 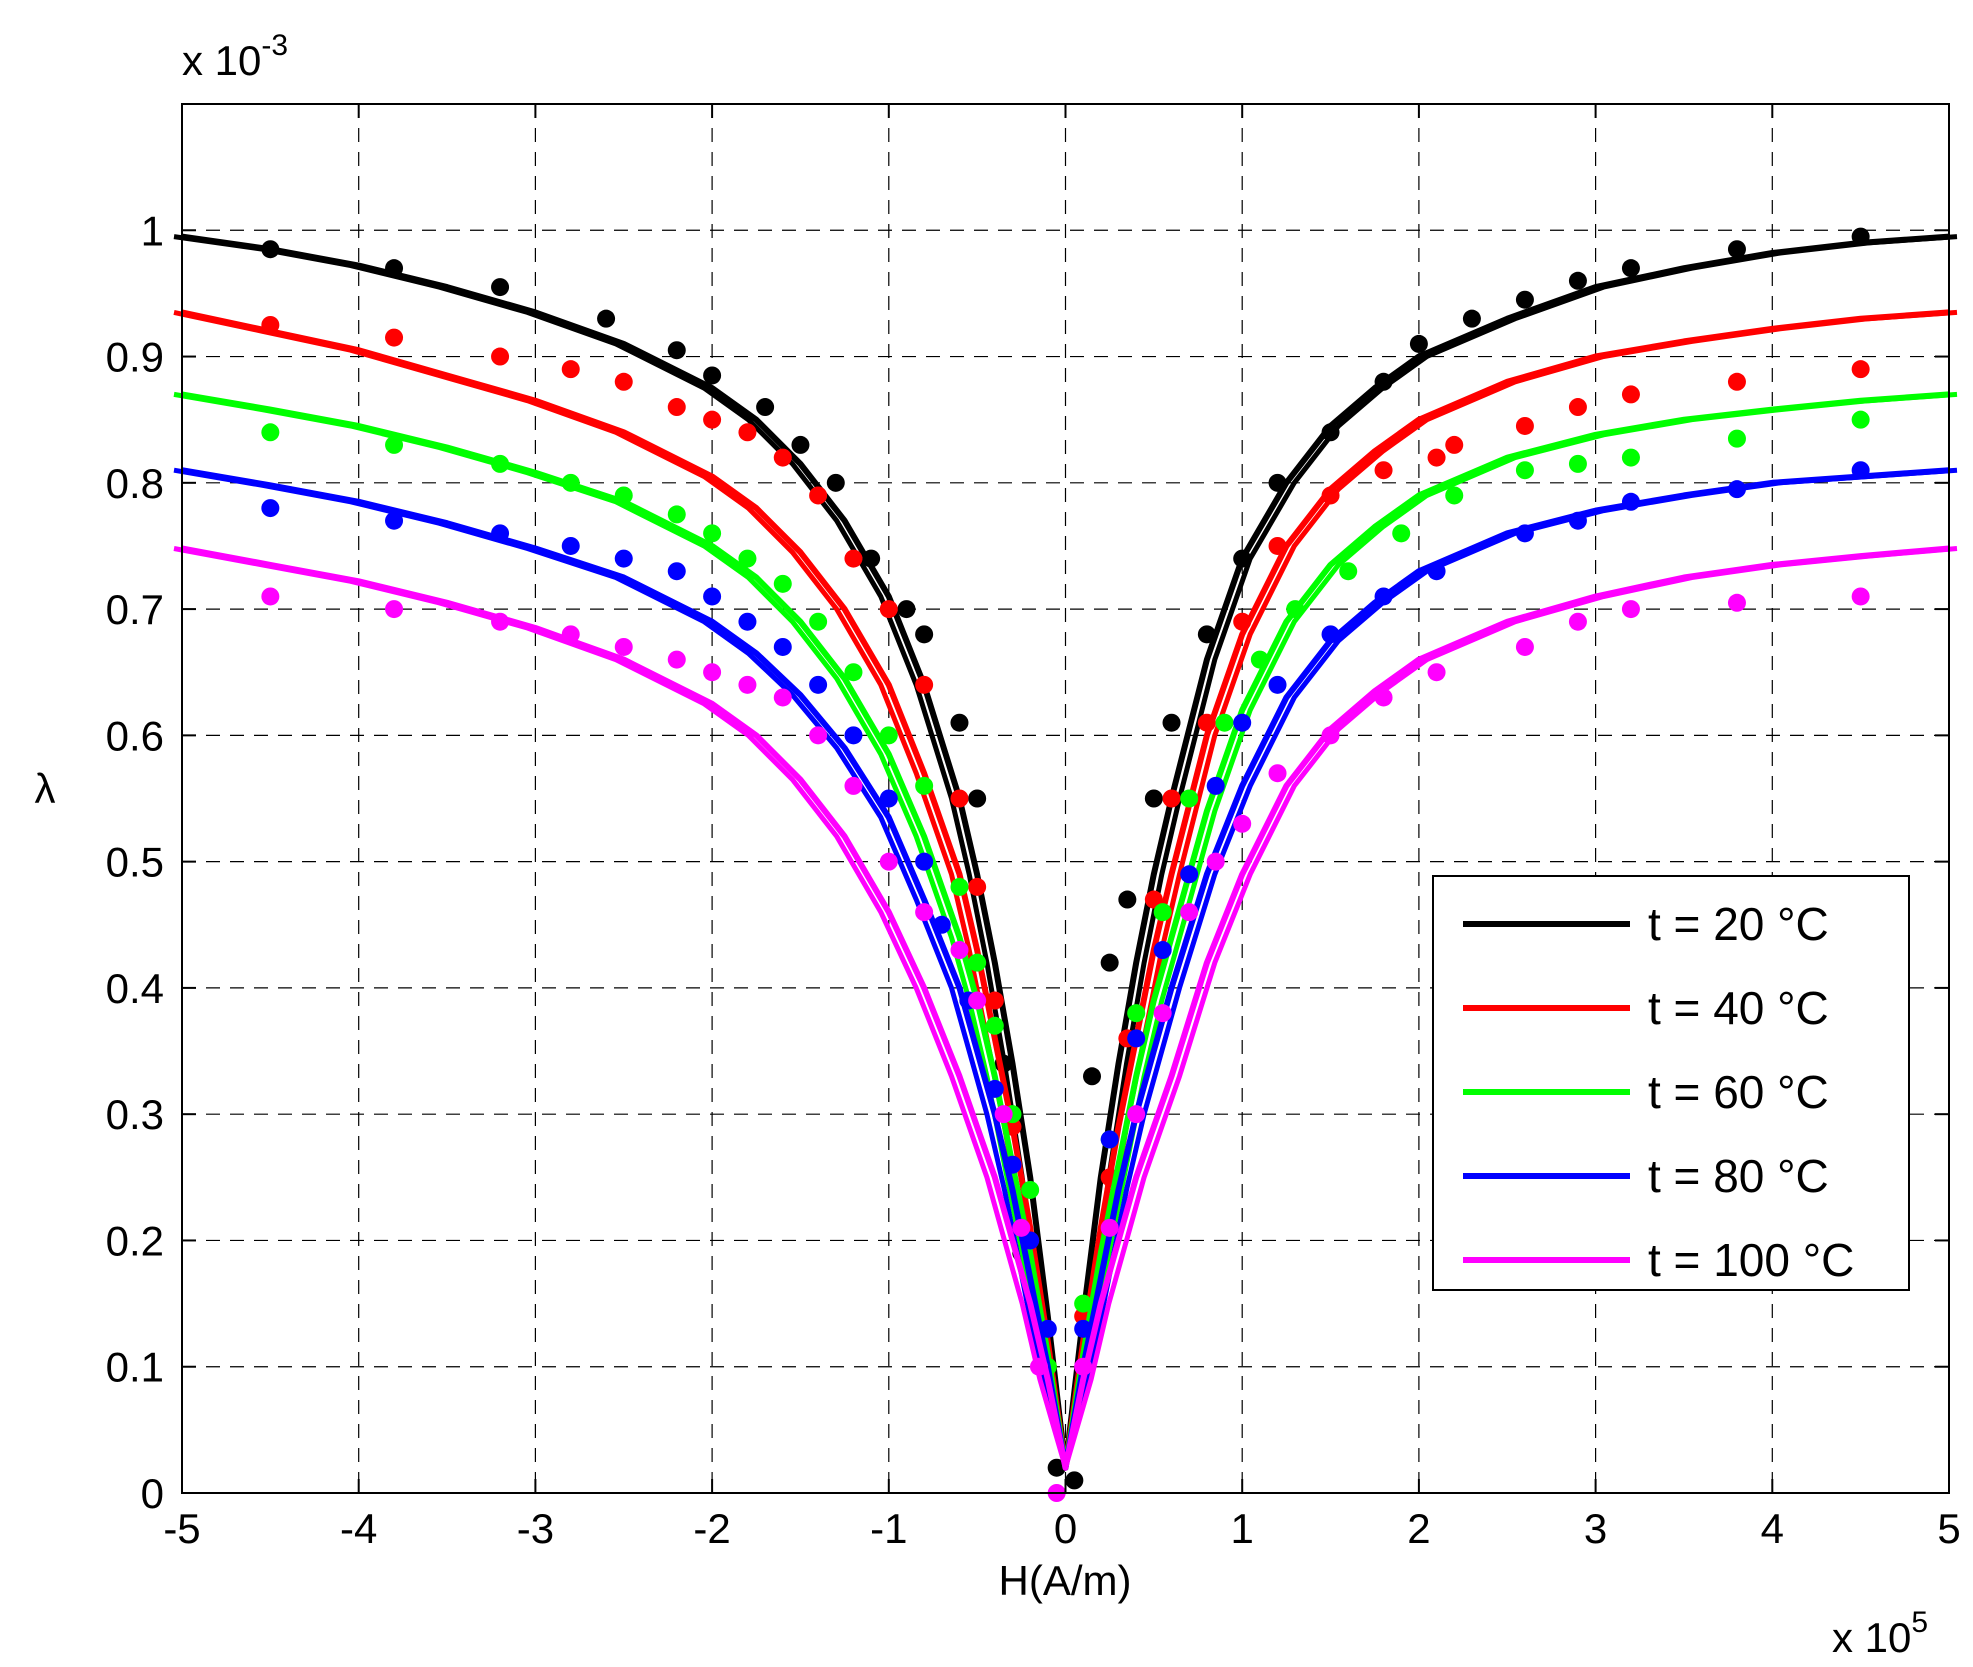 I want to click on y-tick-label: 0.2, so click(x=135, y=1240).